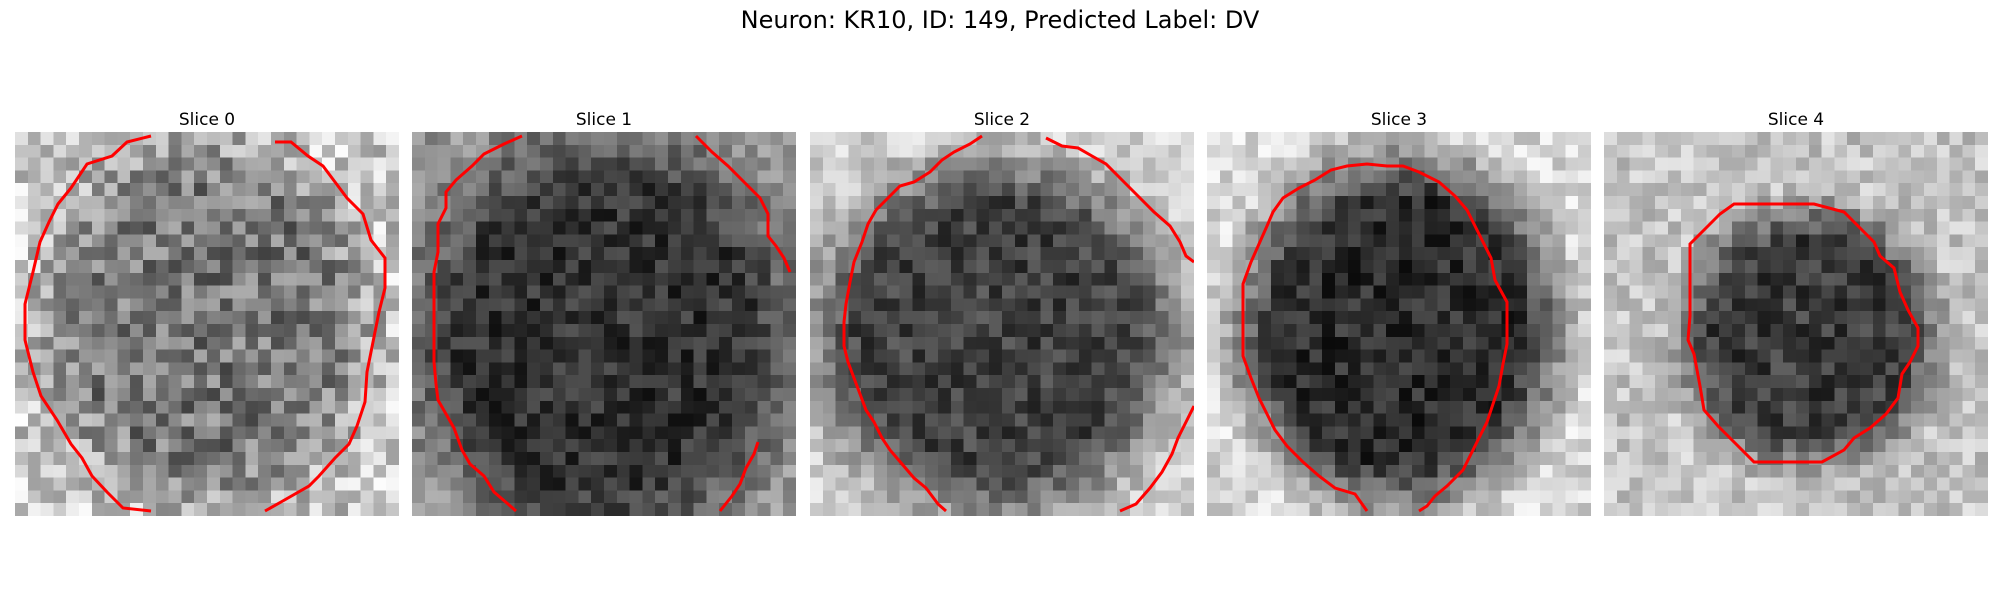 The image size is (2000, 600). I want to click on slice-panel-4: Slice 4, so click(1796, 312).